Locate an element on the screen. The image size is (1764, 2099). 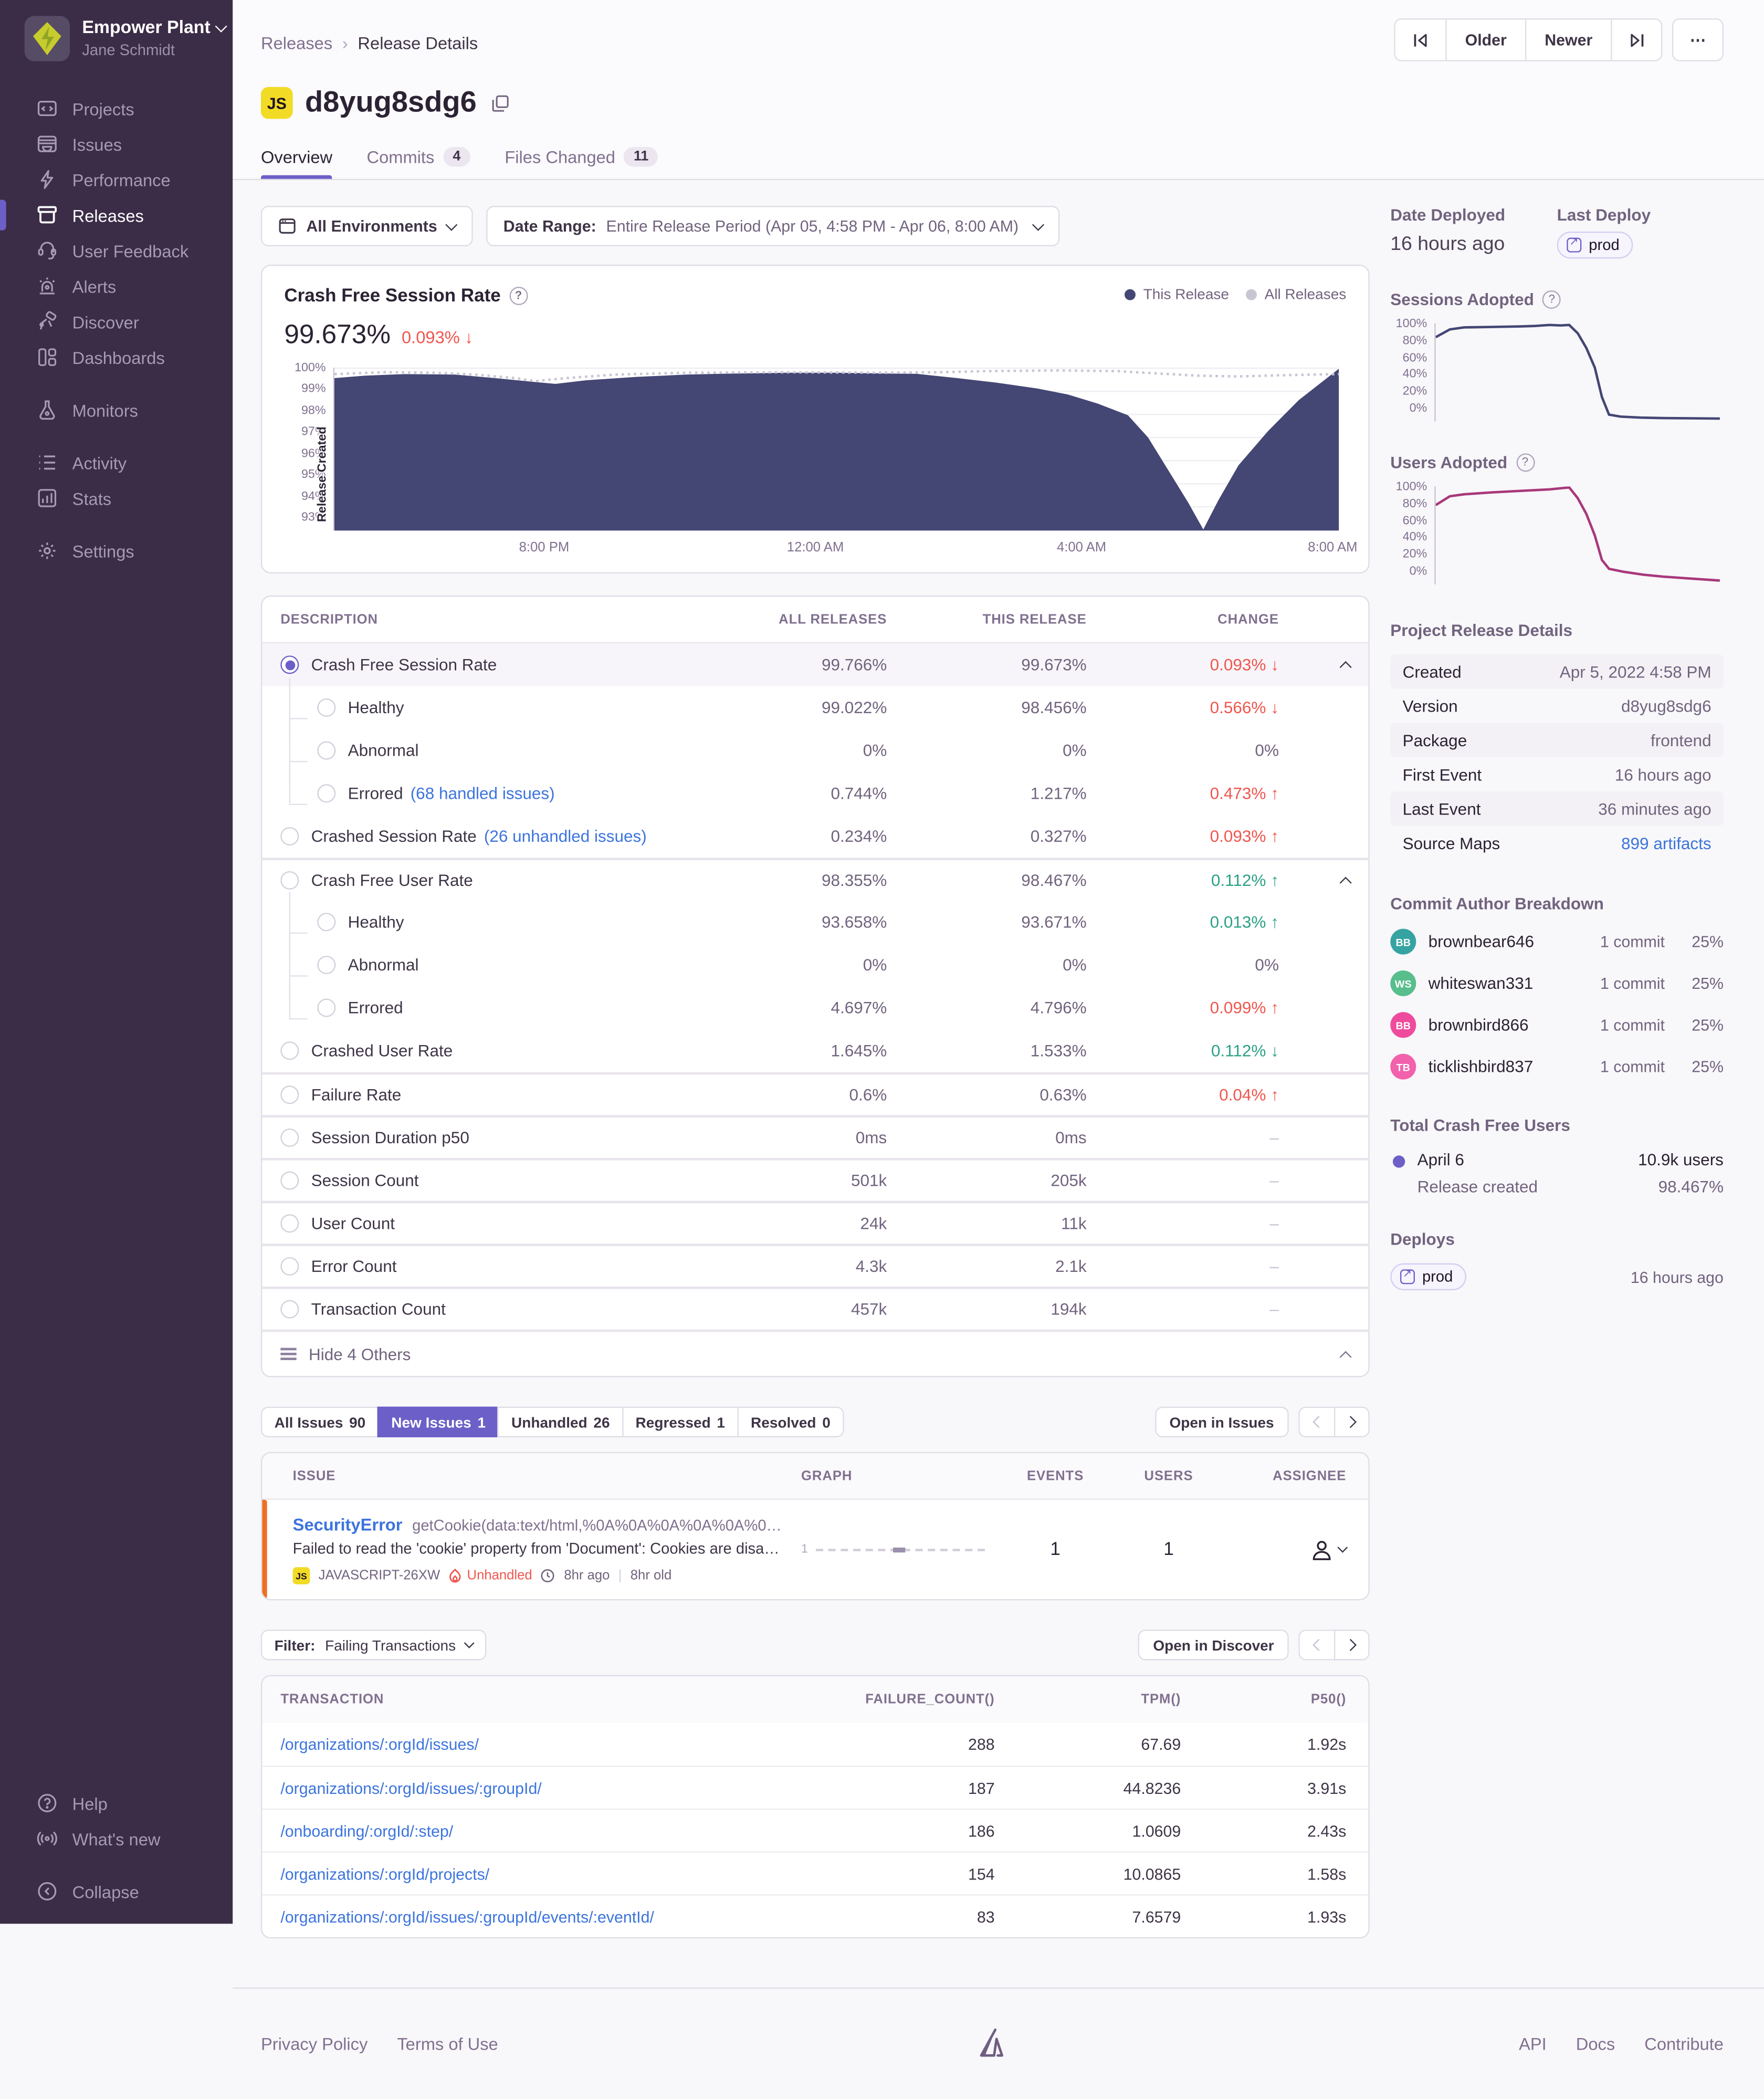
open-in-discover-button: Open in Discover is located at coordinates (1213, 1645).